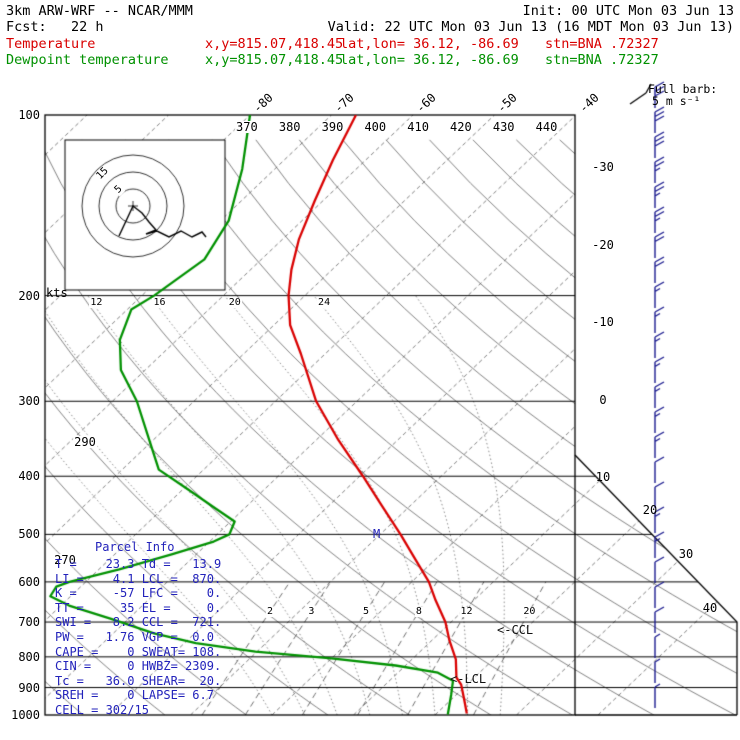 The height and width of the screenshot is (740, 740). I want to click on hodograph-units-label: kts, so click(57, 293).